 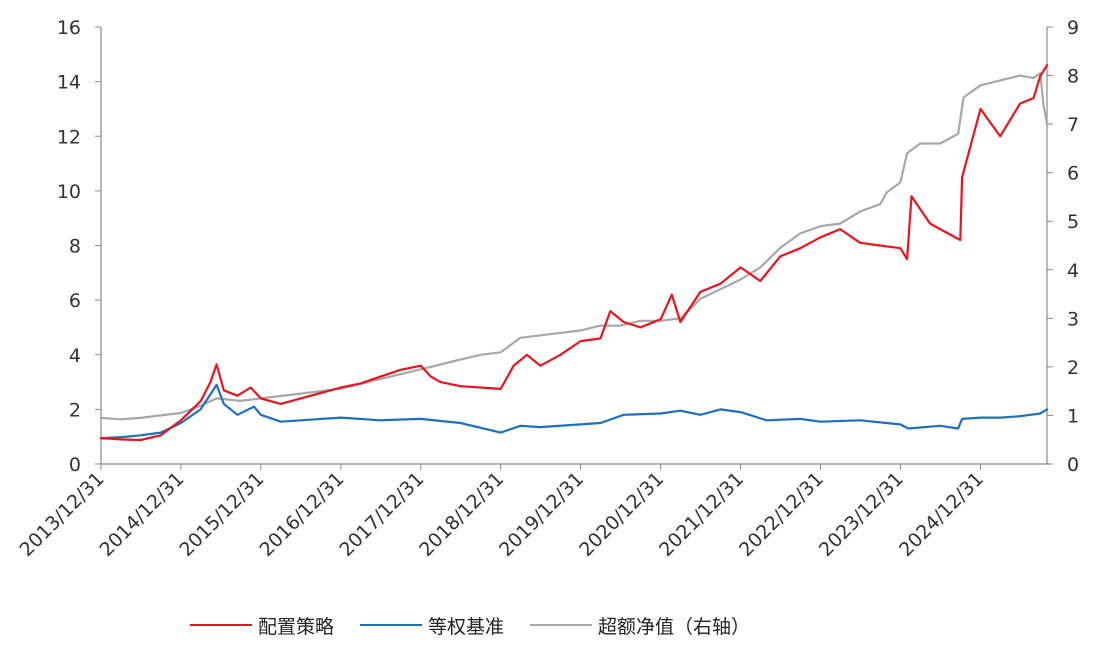 I want to click on y-right-tick-label: 5, so click(x=1073, y=222).